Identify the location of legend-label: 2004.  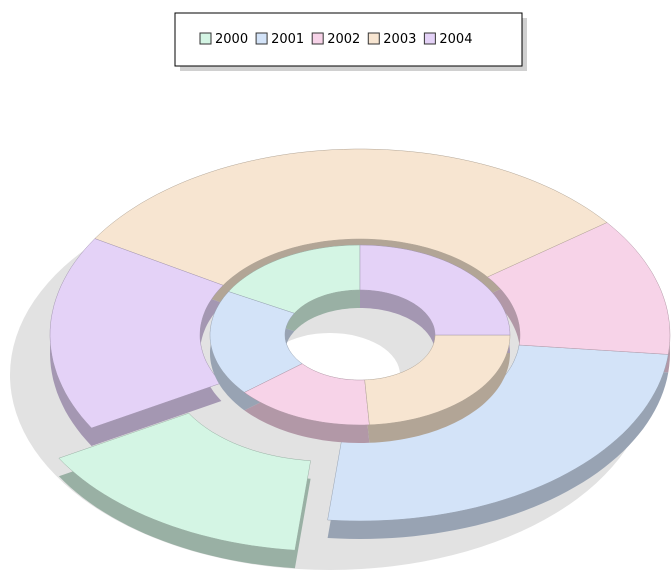
(455, 39).